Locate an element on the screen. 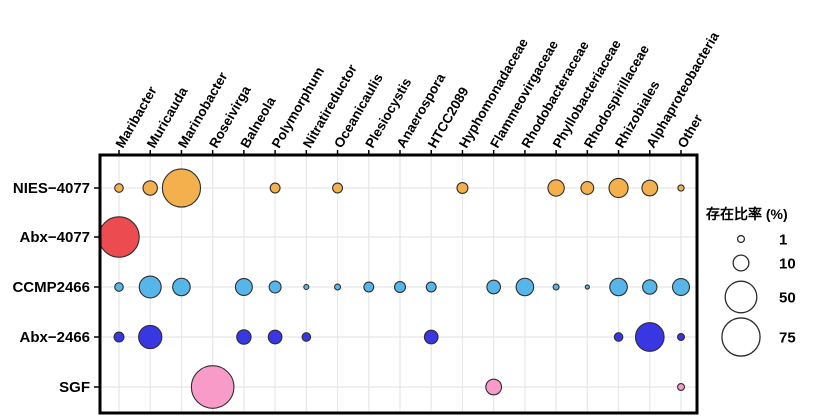 The width and height of the screenshot is (818, 420). bubble-Abx−4077-Maribacter is located at coordinates (119, 237).